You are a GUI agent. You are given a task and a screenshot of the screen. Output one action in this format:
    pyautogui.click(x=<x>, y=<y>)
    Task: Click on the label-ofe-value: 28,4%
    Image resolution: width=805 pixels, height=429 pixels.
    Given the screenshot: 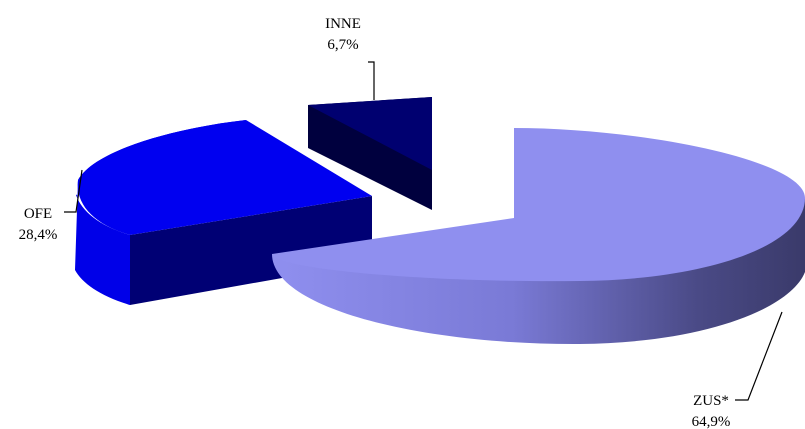 What is the action you would take?
    pyautogui.click(x=38, y=235)
    